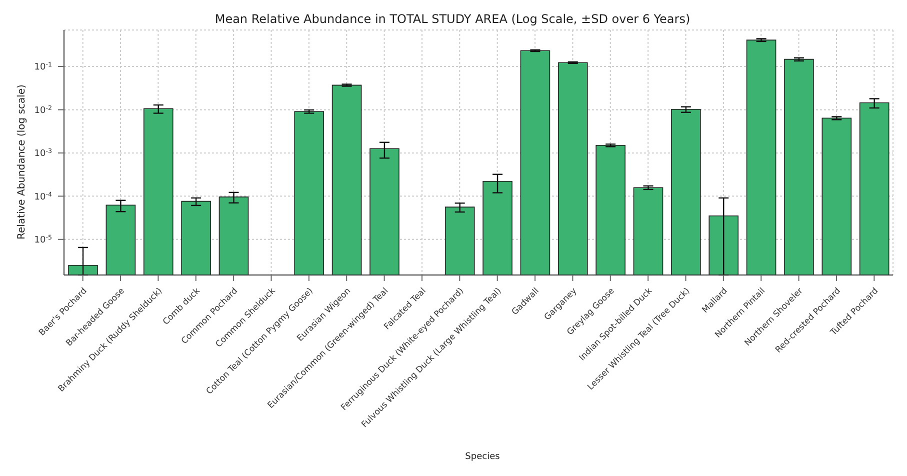  What do you see at coordinates (453, 19) in the screenshot?
I see `chart-title: Mean Relative Abundance in TOTAL STUDY AREA (Log Scale, ±SD over 6 Years)` at bounding box center [453, 19].